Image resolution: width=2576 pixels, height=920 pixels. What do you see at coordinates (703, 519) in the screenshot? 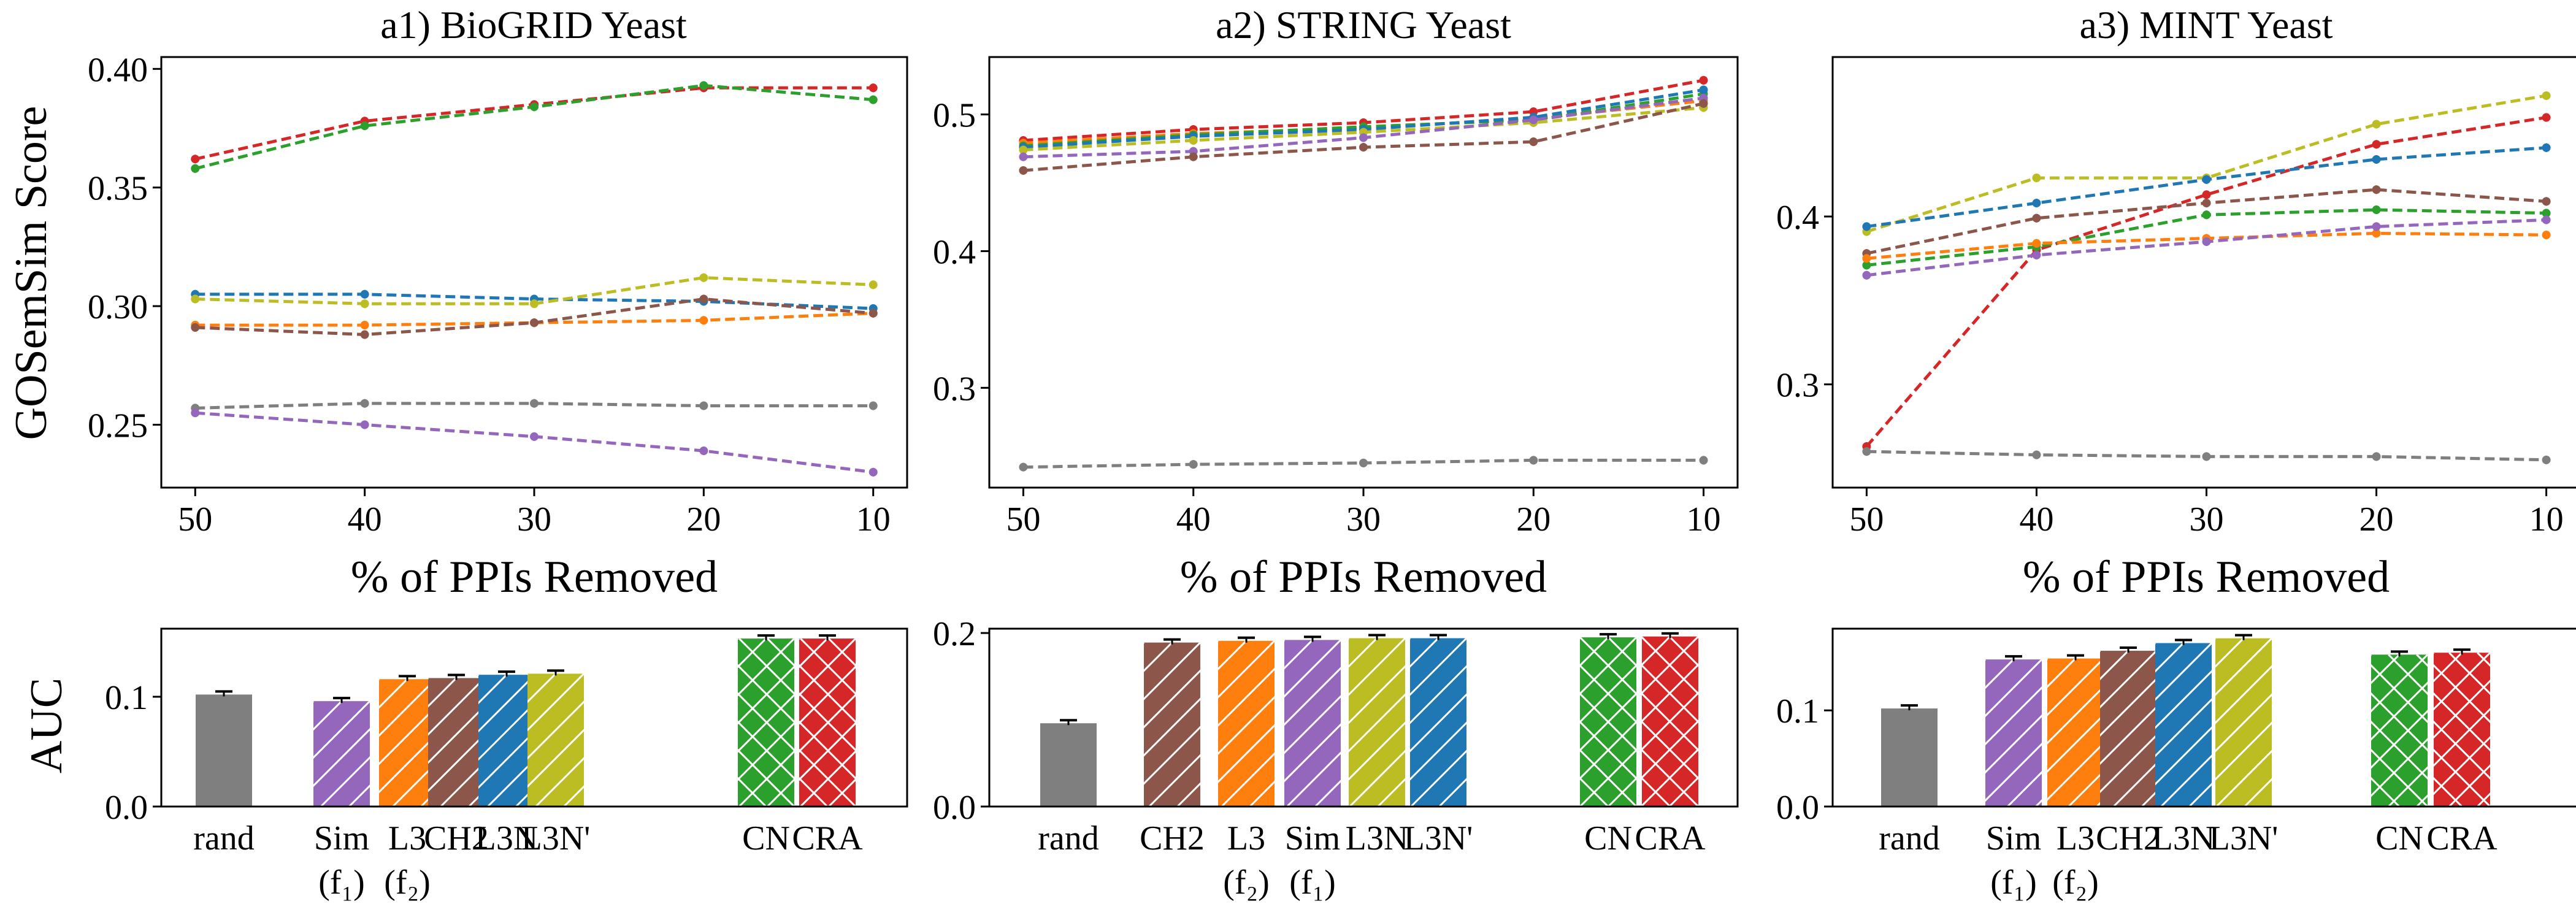
I see `x-tick-label: 20` at bounding box center [703, 519].